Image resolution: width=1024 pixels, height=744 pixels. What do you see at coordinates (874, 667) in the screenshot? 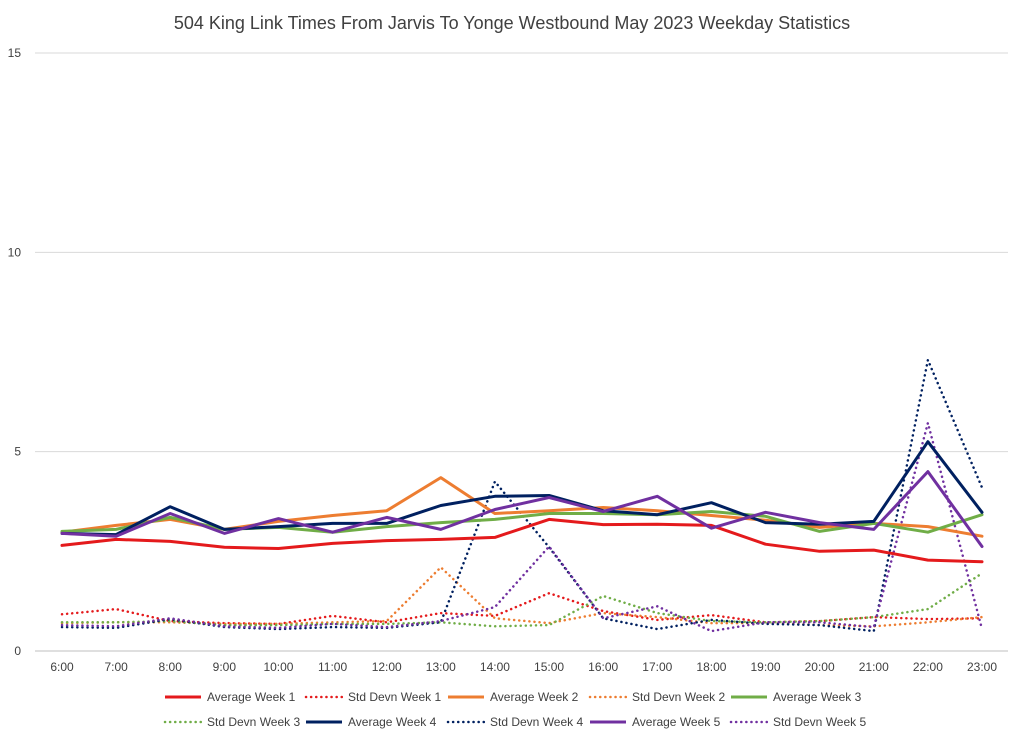
I see `x-tick-label: 21:00` at bounding box center [874, 667].